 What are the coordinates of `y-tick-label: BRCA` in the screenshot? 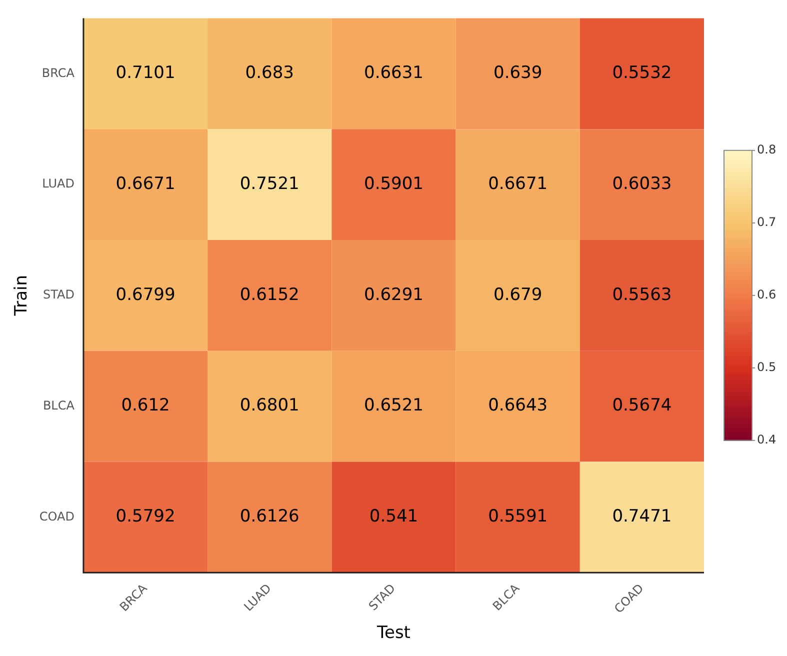 It's located at (59, 73).